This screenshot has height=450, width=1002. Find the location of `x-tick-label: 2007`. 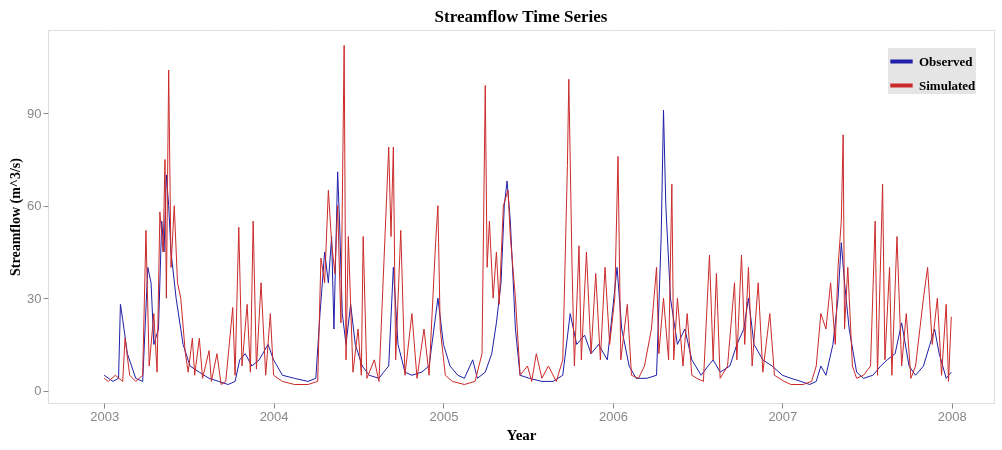

x-tick-label: 2007 is located at coordinates (783, 416).